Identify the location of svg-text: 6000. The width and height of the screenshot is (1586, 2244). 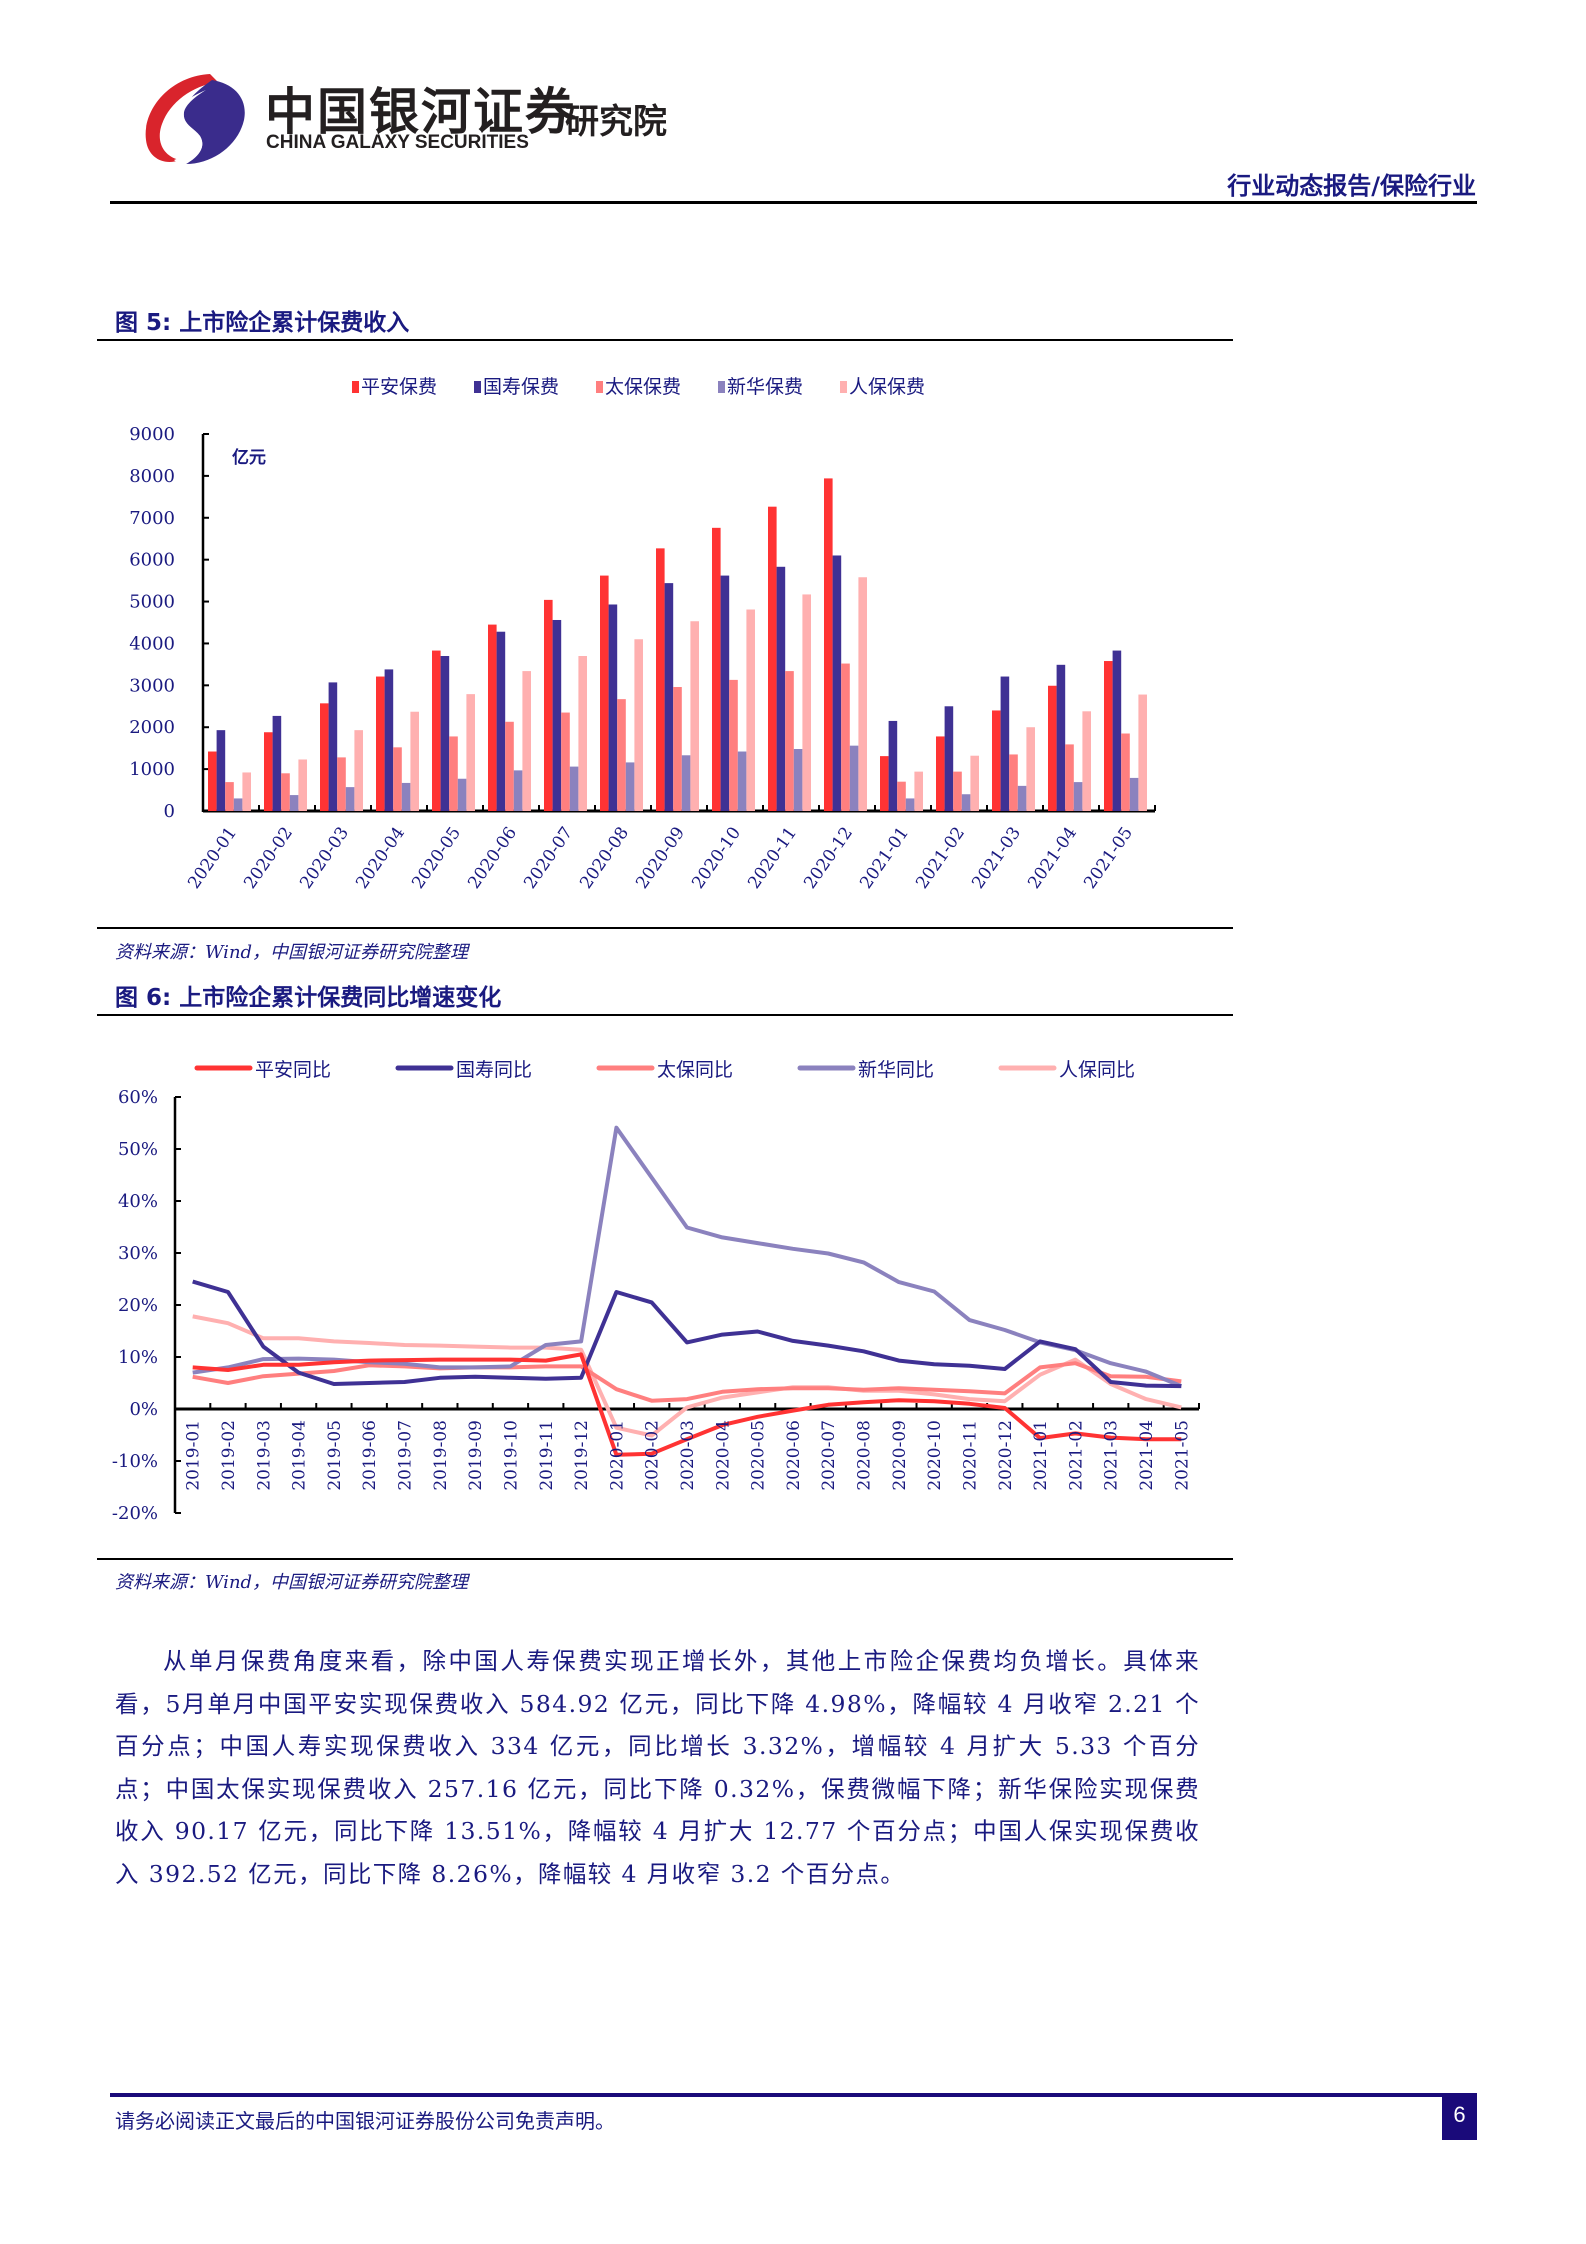
(152, 560).